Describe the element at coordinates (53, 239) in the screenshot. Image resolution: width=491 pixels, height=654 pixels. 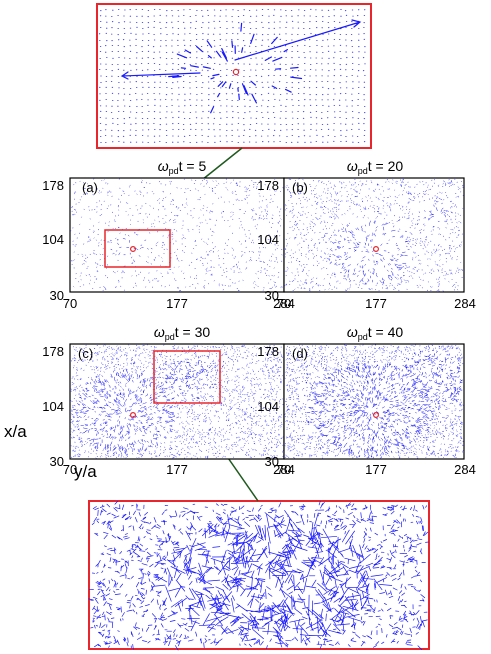
I see `panel-a-ytick-mid: 104` at that location.